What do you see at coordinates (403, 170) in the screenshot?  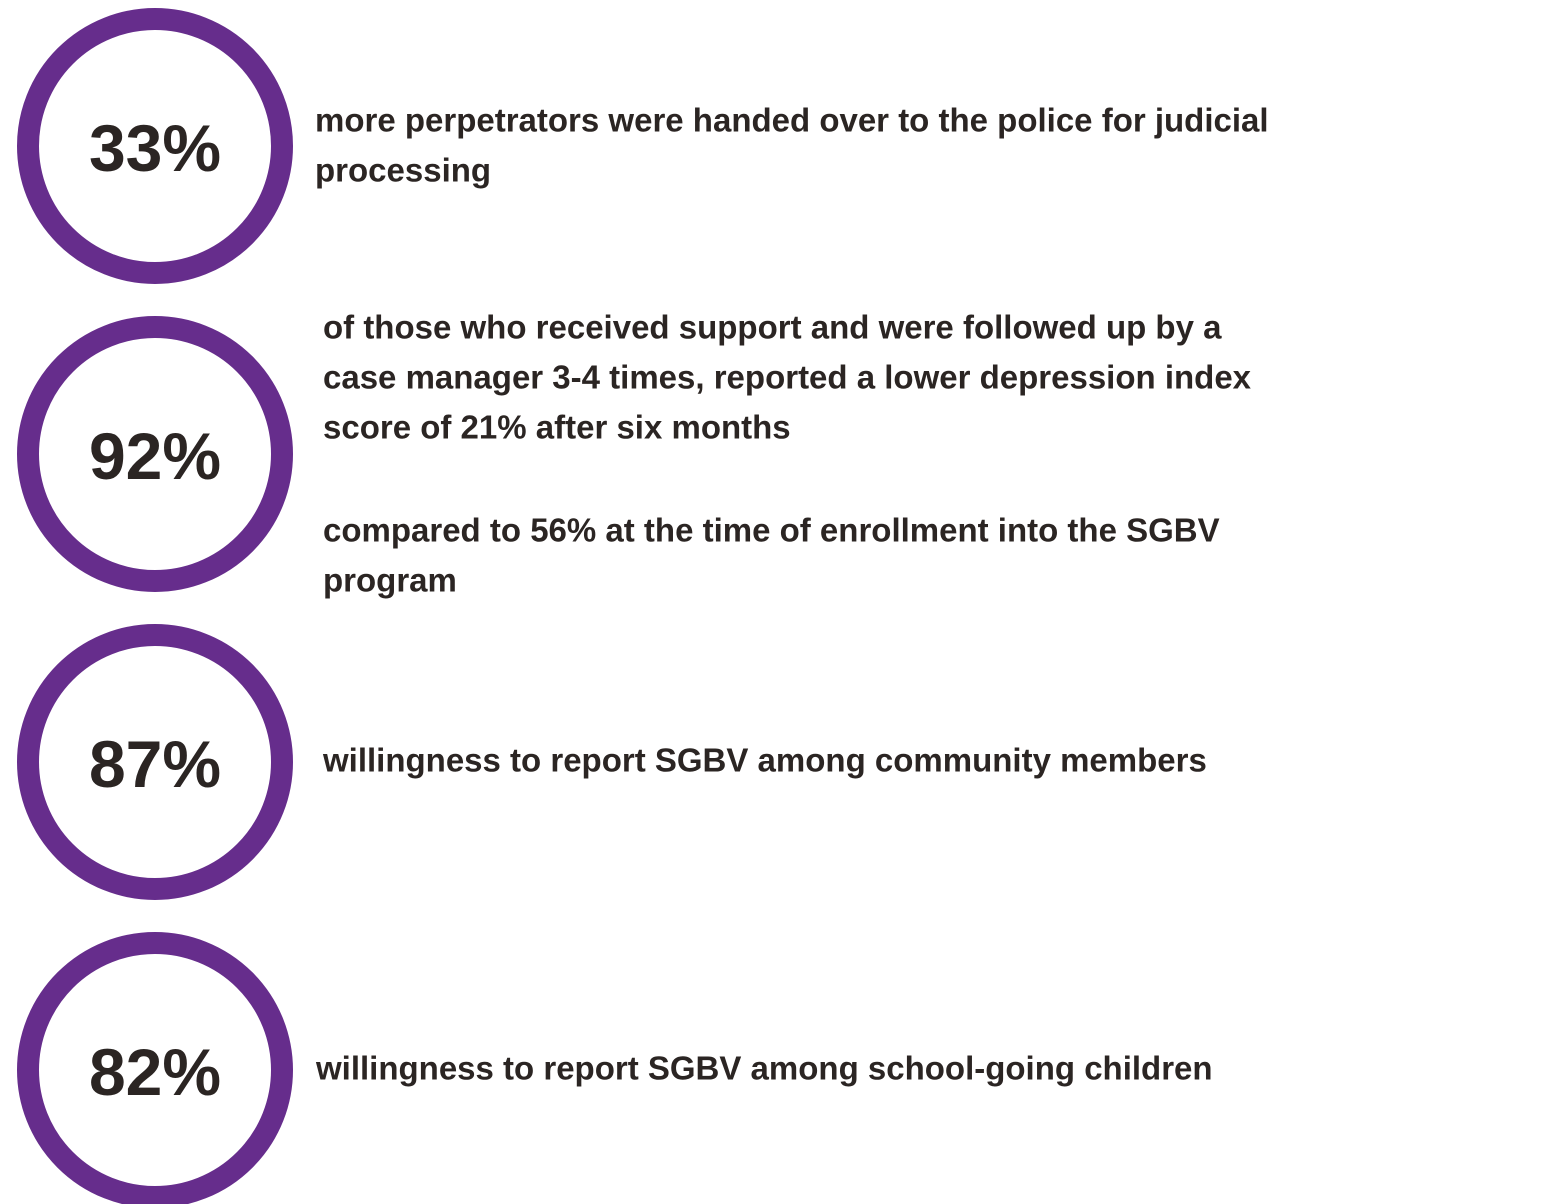 I see `description-line: processing` at bounding box center [403, 170].